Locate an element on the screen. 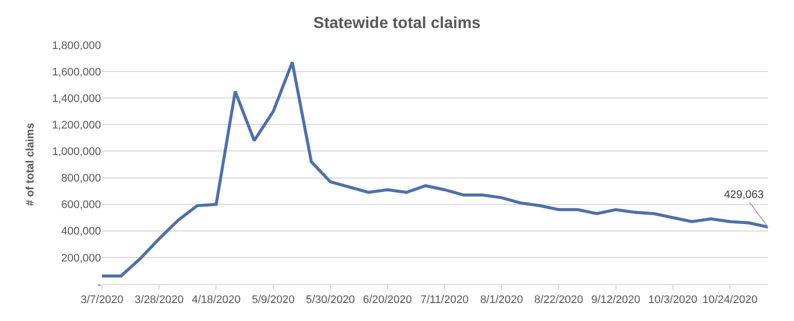 This screenshot has height=321, width=794. x-tick-label: 5/9/2020 is located at coordinates (273, 300).